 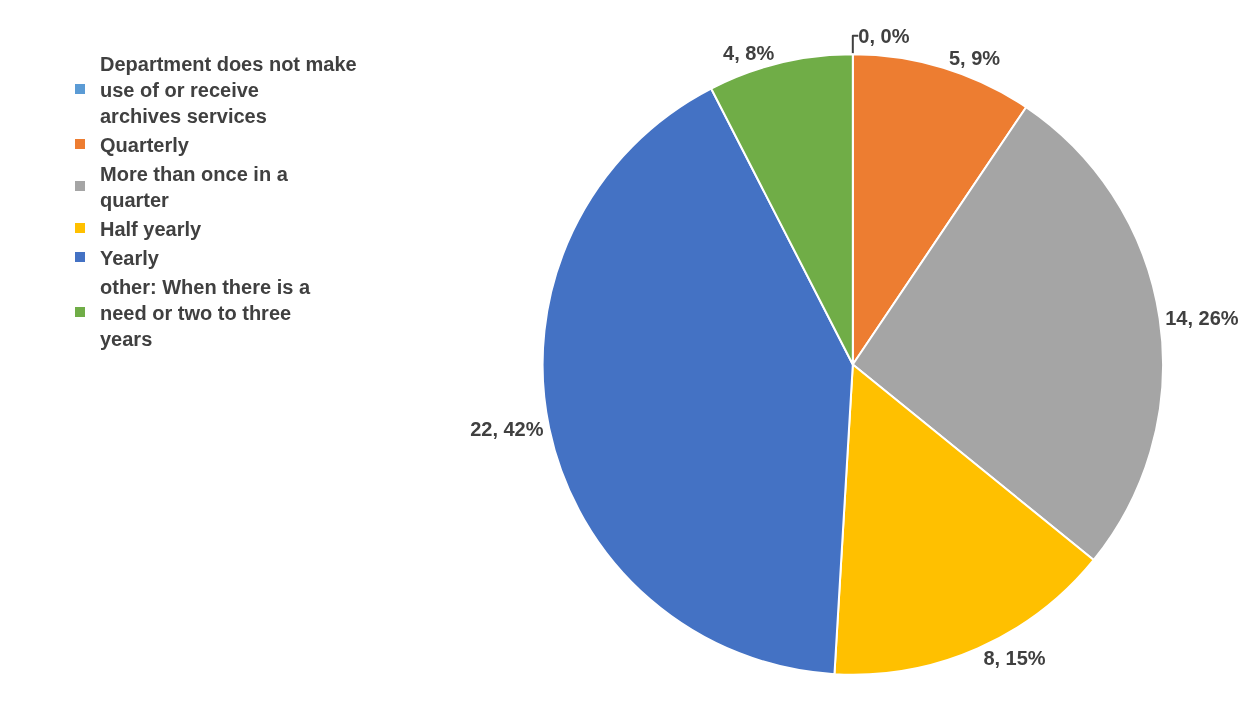 I want to click on data-label: 4, 8%, so click(x=749, y=52).